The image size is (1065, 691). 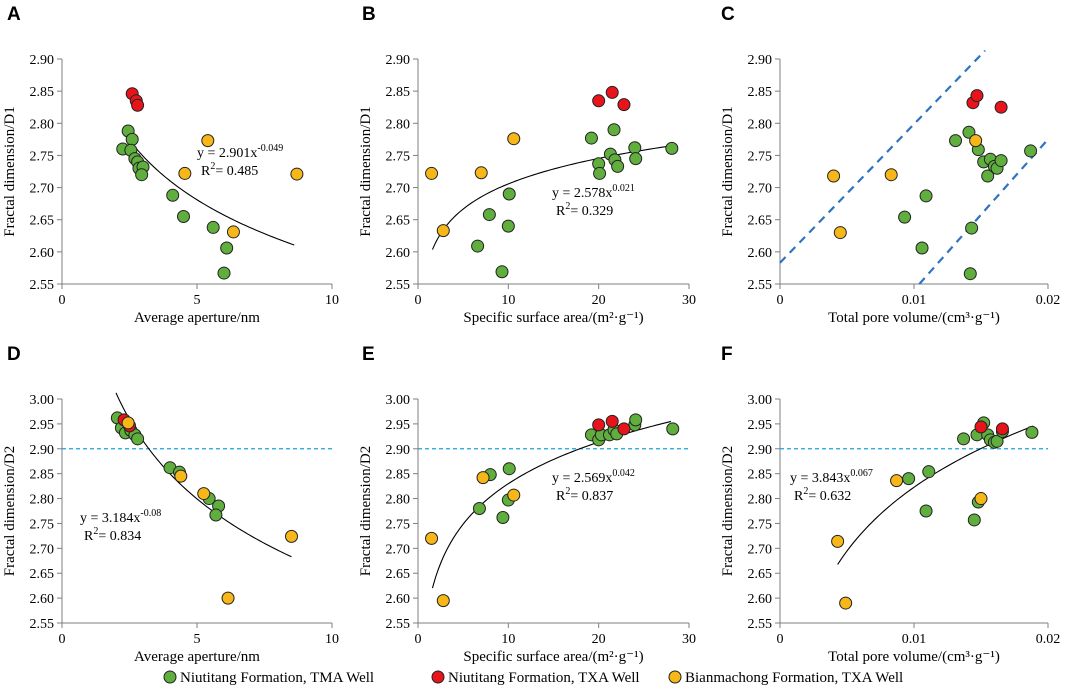 I want to click on y-axis-title: Fractal dimension/D1, so click(x=366, y=171).